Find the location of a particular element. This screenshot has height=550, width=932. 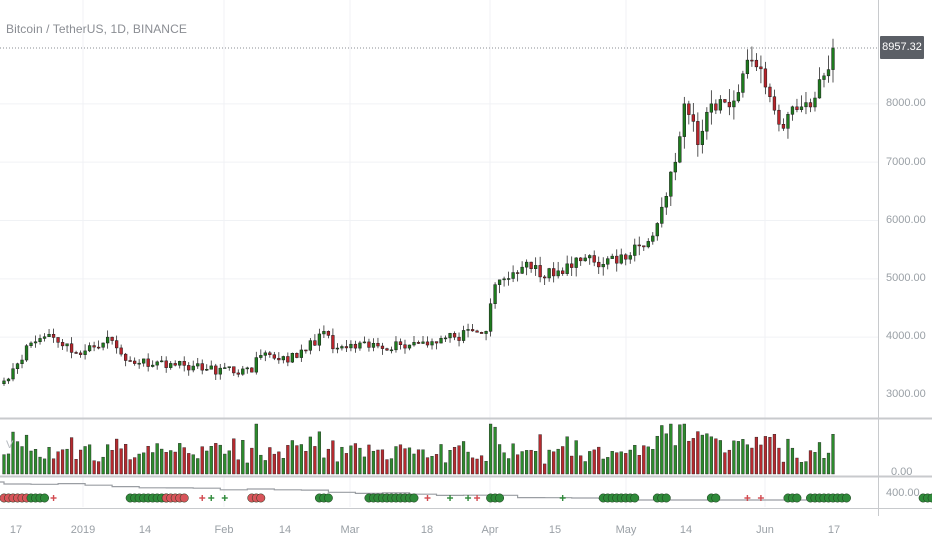

price-label-5000: 5000.00 is located at coordinates (906, 278).